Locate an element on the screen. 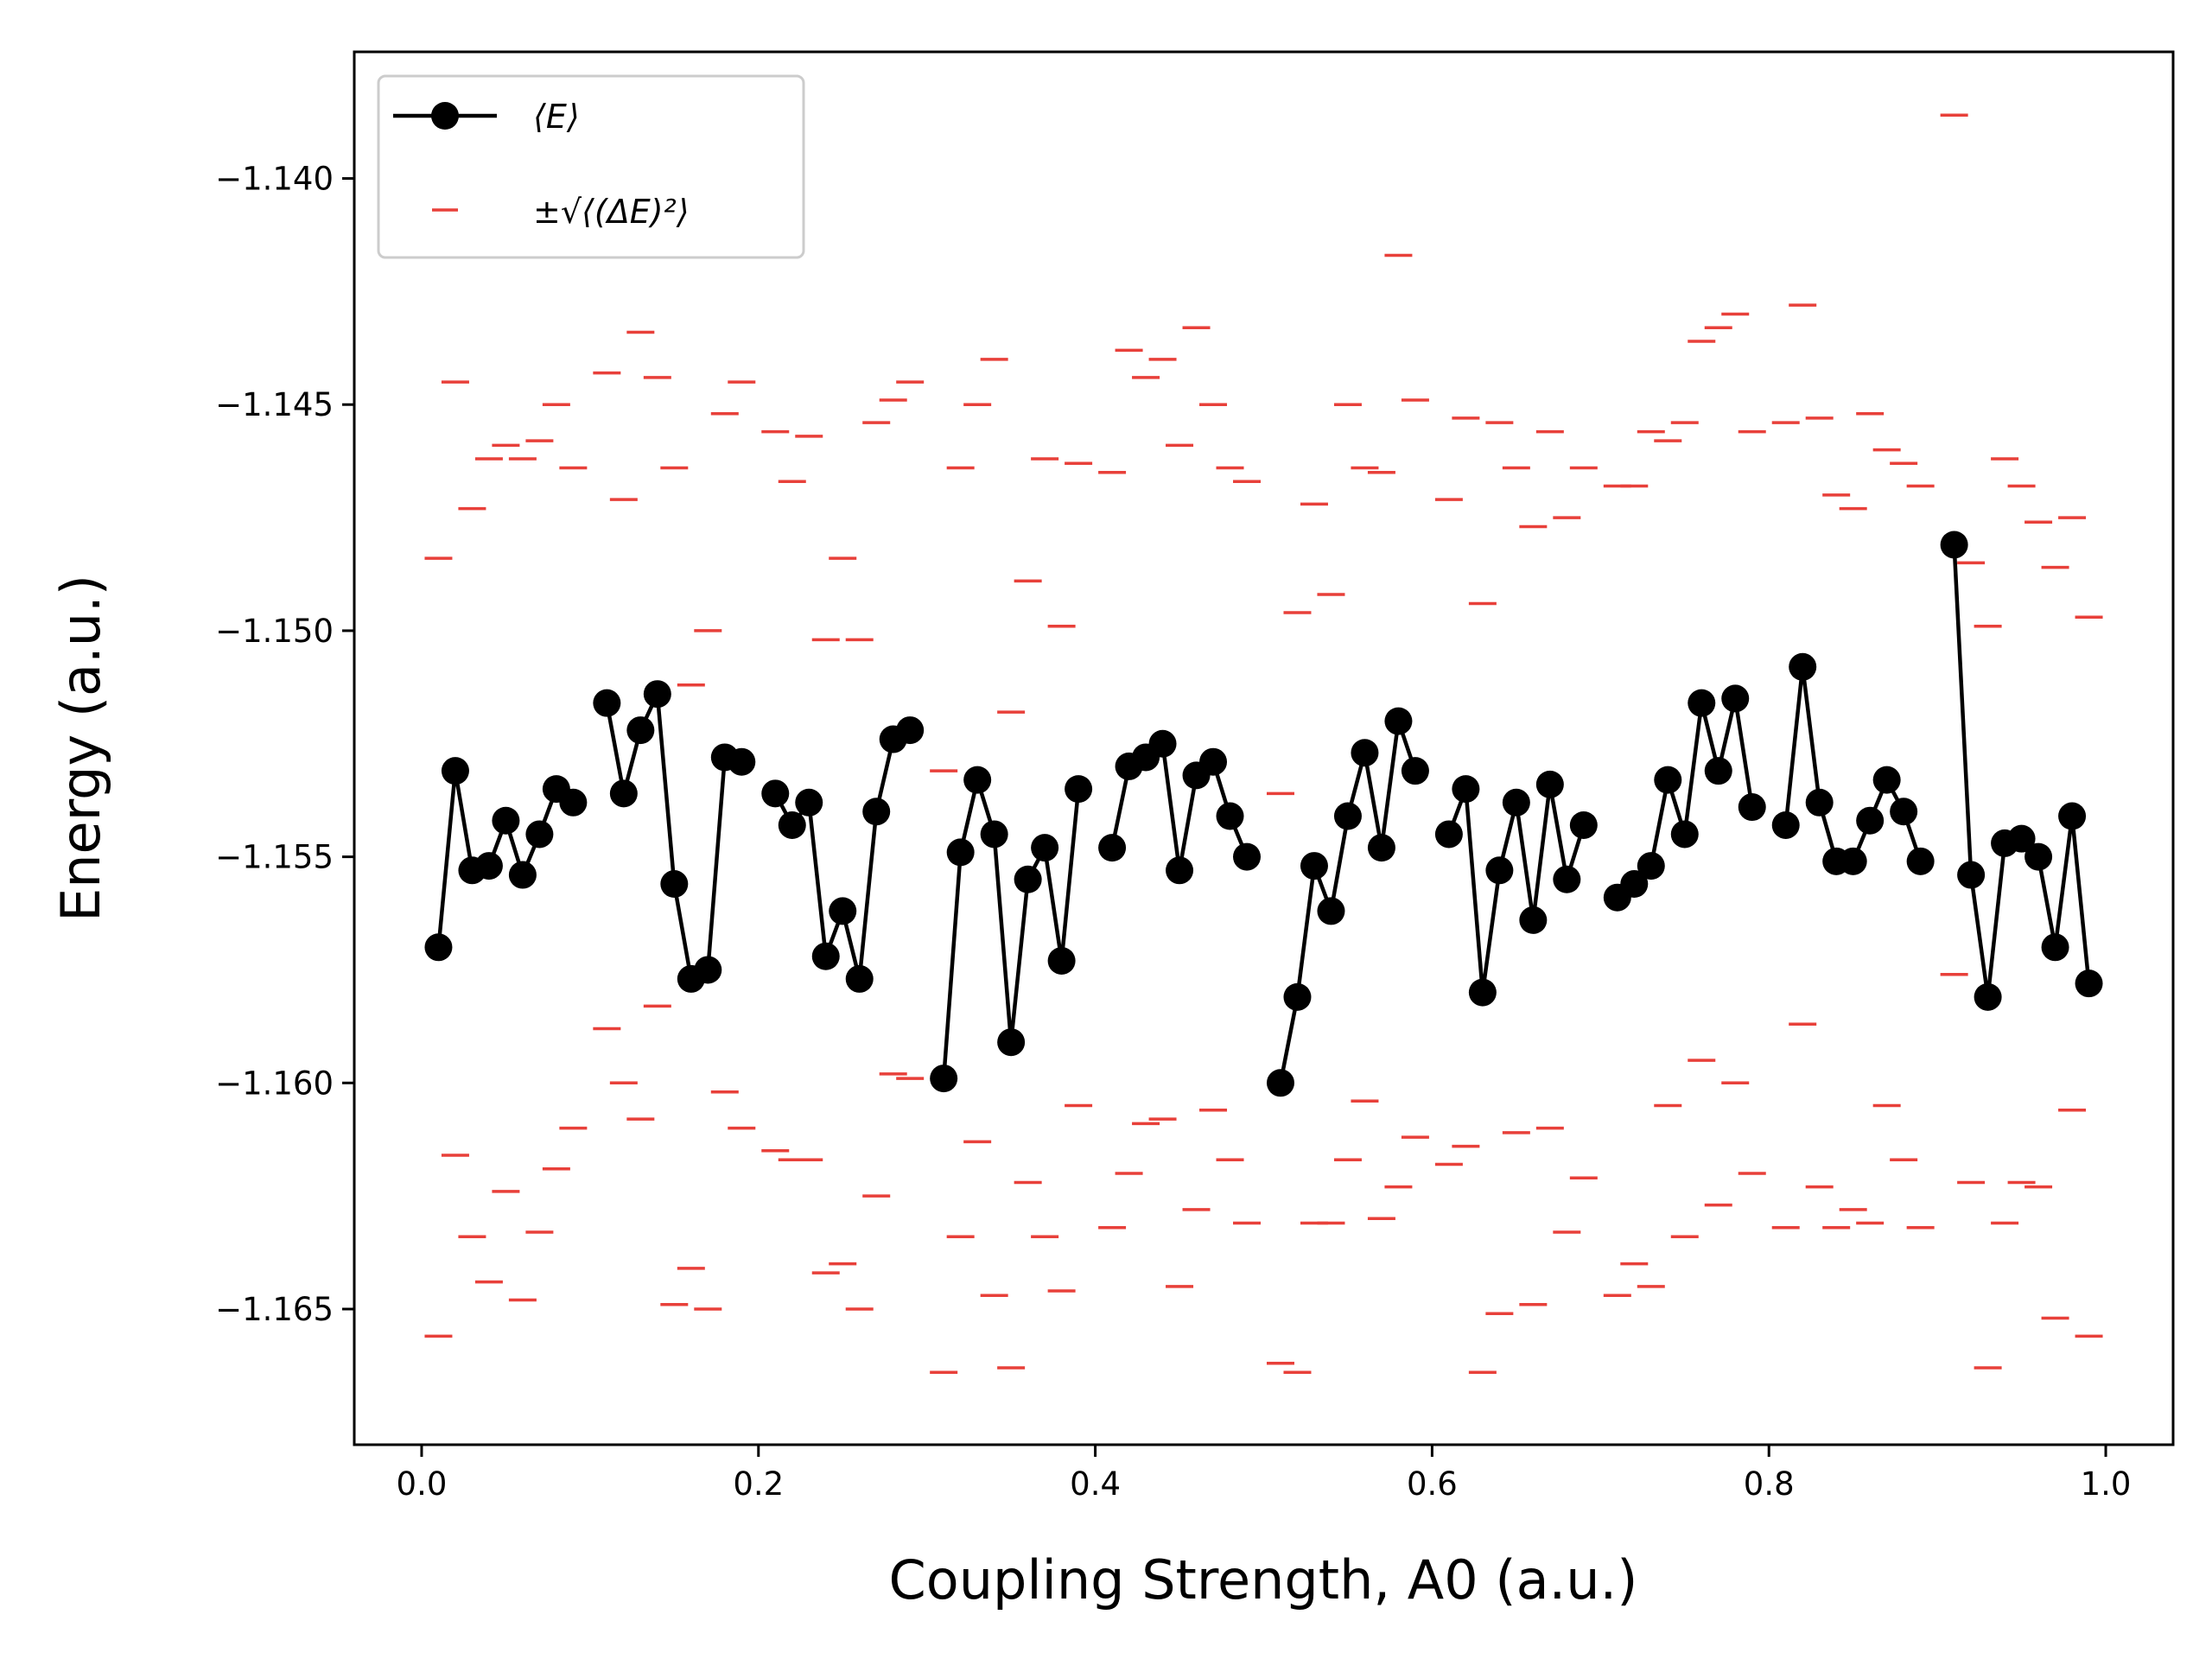  legend-box is located at coordinates (591, 166).